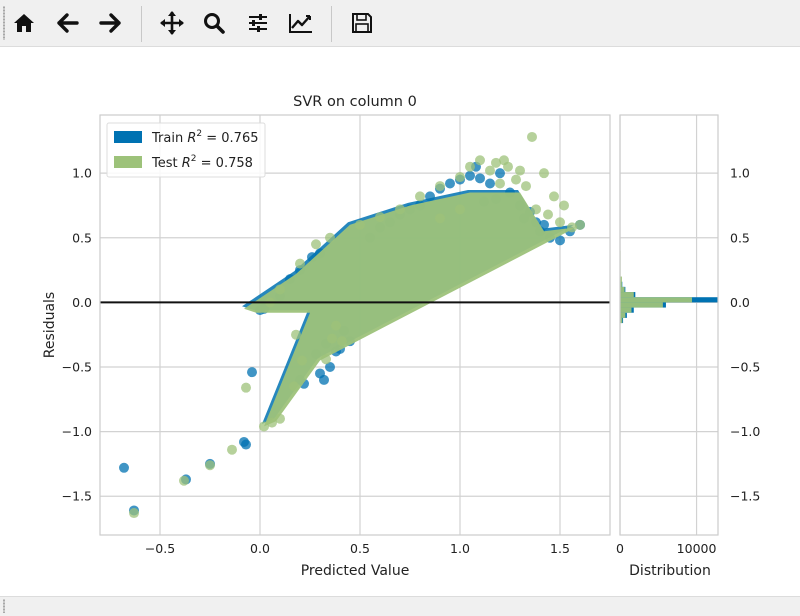  I want to click on edit-axes-button, so click(301, 23).